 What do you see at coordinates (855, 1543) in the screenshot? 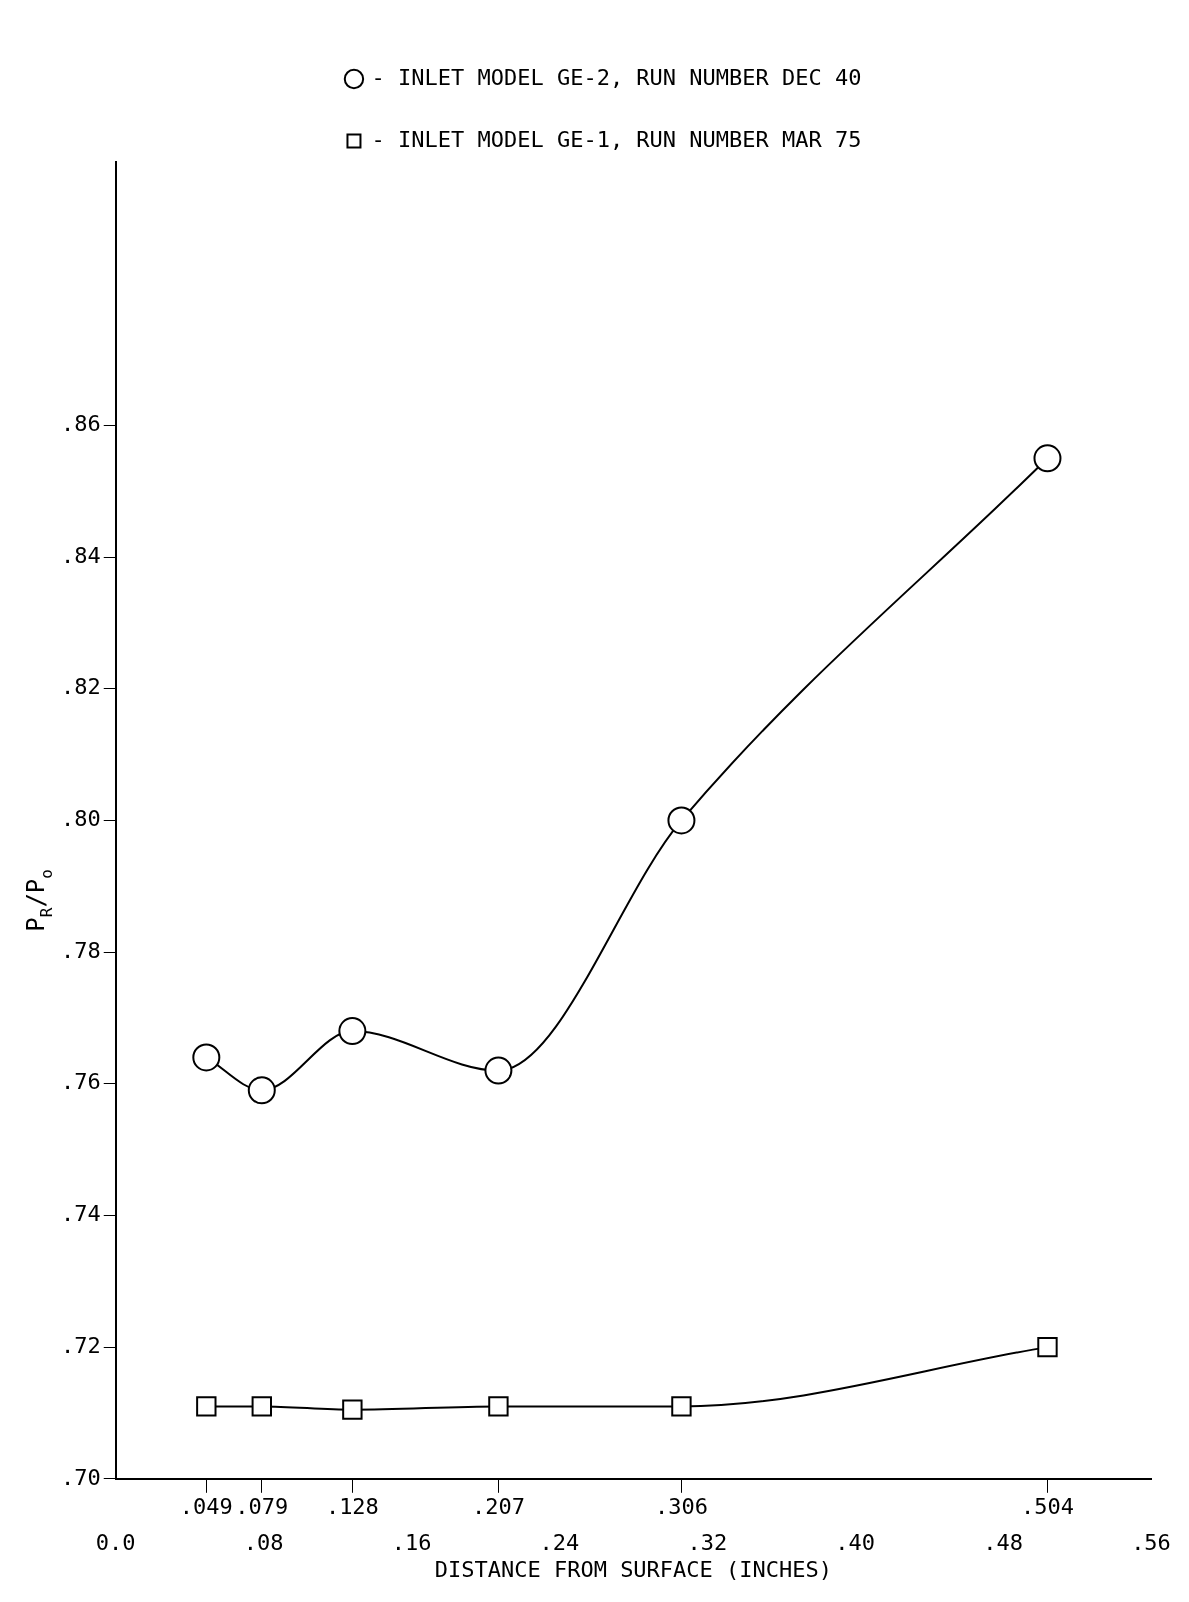
I see `x-tick-label: .40` at bounding box center [855, 1543].